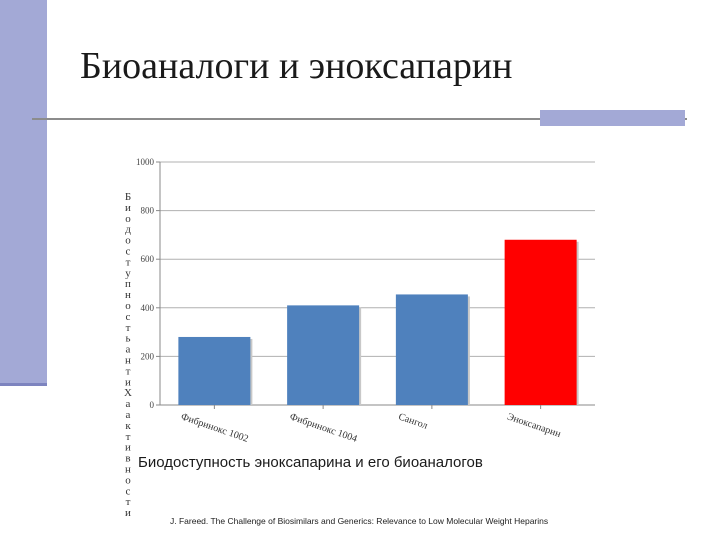 This screenshot has height=540, width=720. Describe the element at coordinates (152, 405) in the screenshot. I see `y-tick-label: 0` at that location.